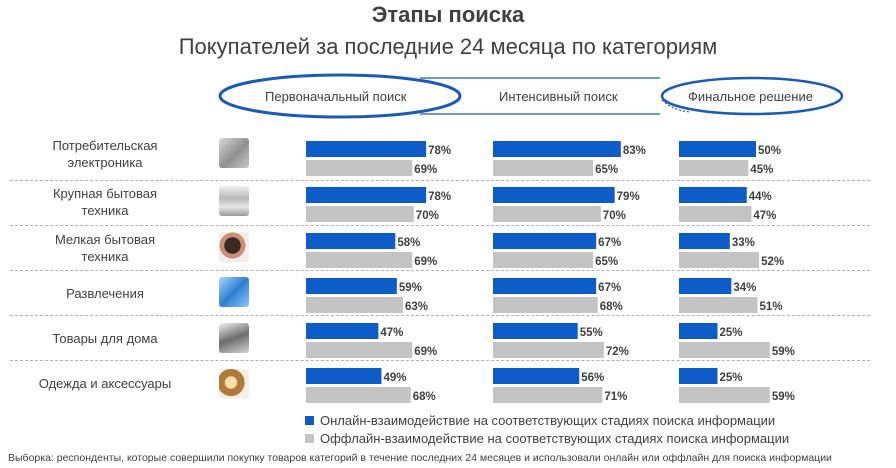 The image size is (896, 468). What do you see at coordinates (105, 248) in the screenshot?
I see `category-label-small-appliances: Мелкая бытовая техника` at bounding box center [105, 248].